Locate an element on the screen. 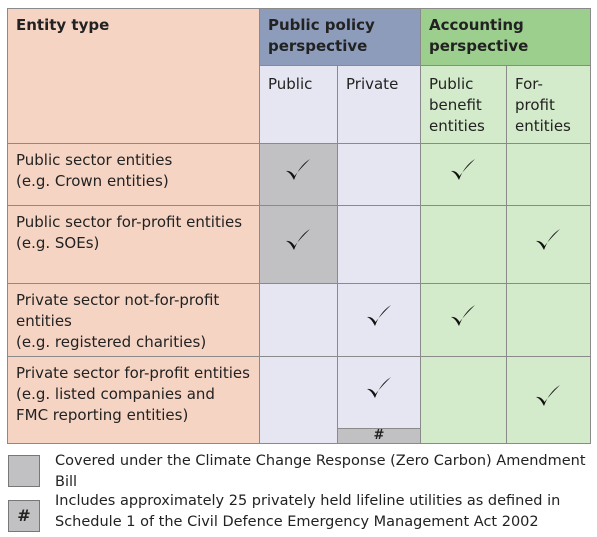 The height and width of the screenshot is (537, 597). column-header: Private is located at coordinates (379, 104).